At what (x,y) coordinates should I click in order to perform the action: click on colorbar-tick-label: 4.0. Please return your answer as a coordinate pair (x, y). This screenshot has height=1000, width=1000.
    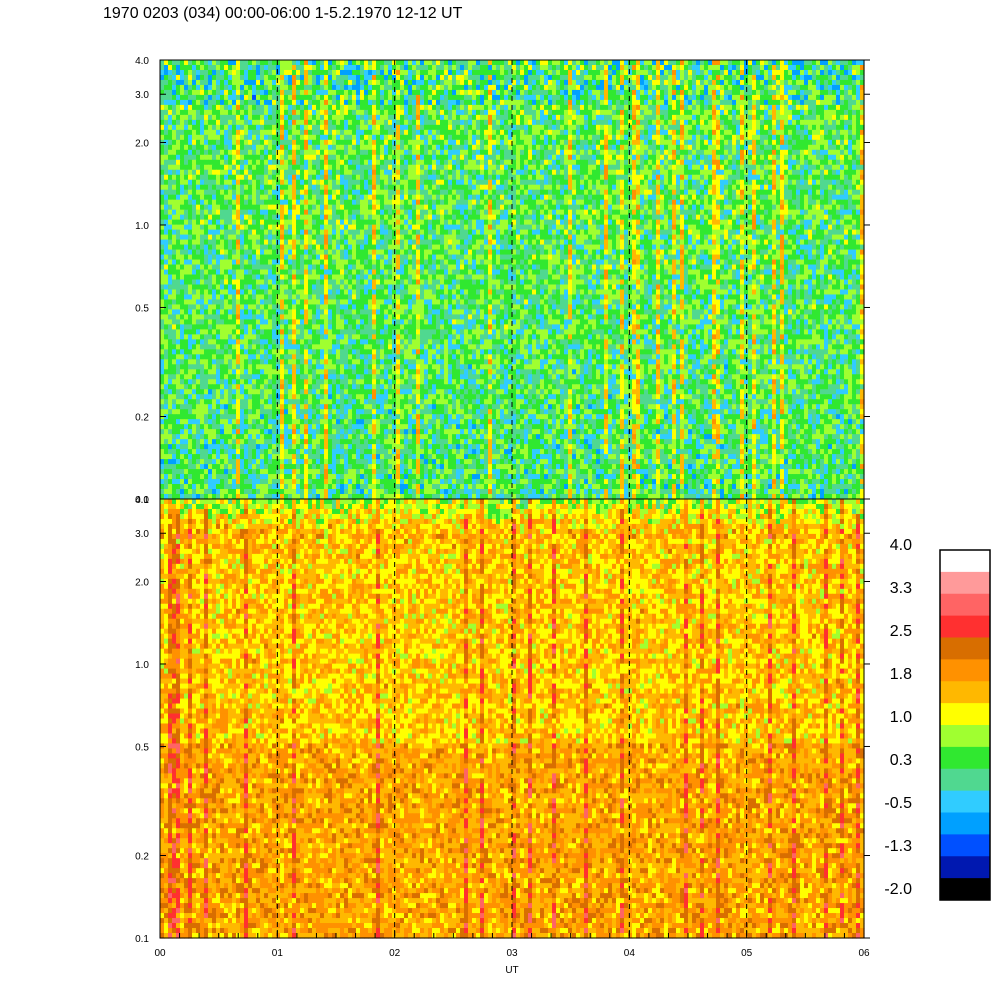
    Looking at the image, I should click on (901, 545).